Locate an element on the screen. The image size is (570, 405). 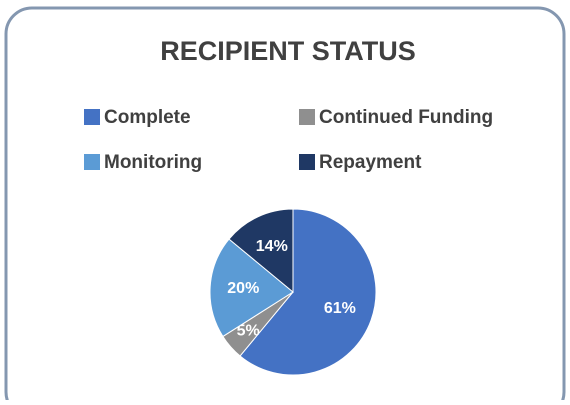
data-label: 61% is located at coordinates (340, 308).